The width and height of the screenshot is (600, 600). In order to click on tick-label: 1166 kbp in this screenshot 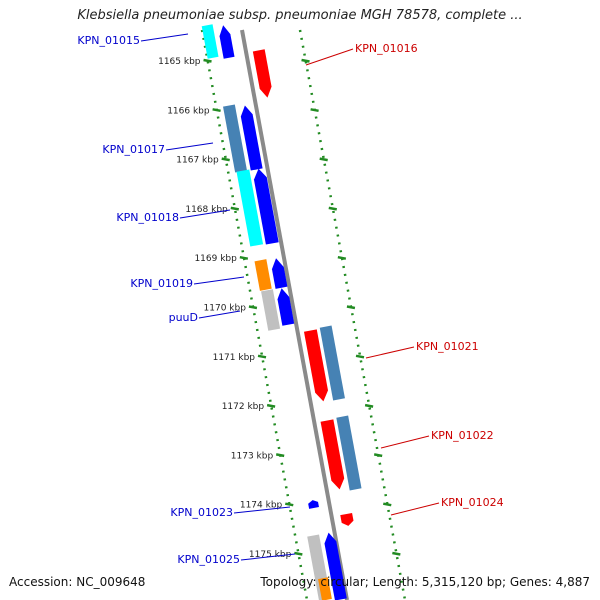, I will do `click(188, 111)`.